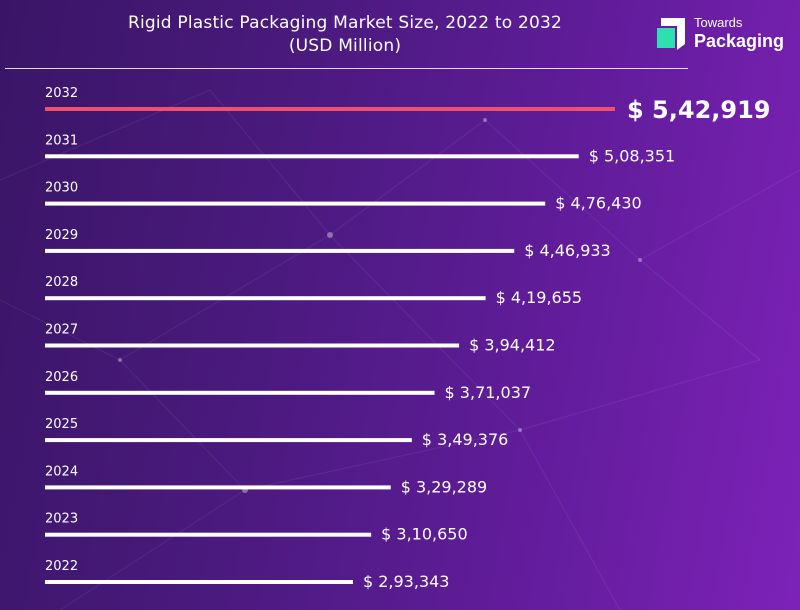 The width and height of the screenshot is (800, 610). What do you see at coordinates (512, 345) in the screenshot?
I see `value-label: $ 3,94,412` at bounding box center [512, 345].